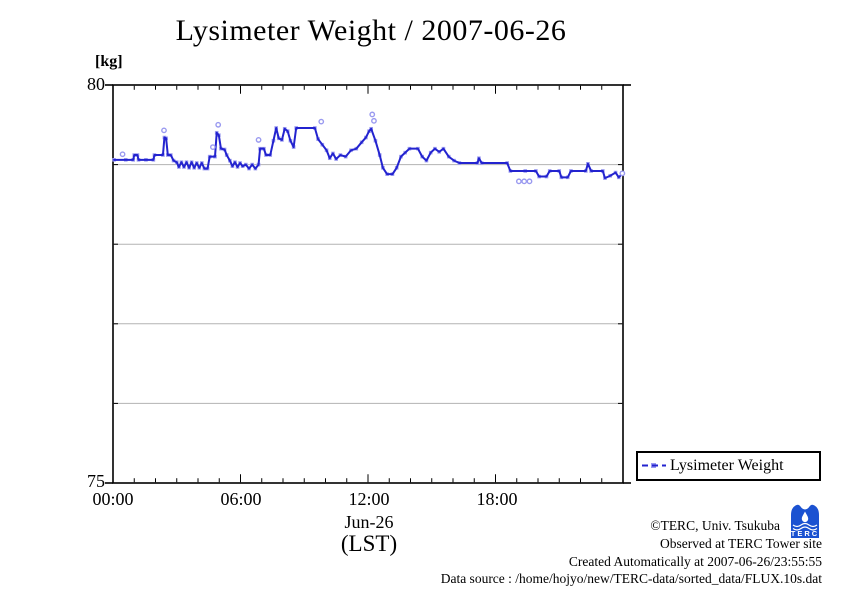 The image size is (842, 595). I want to click on chart-title: Lysimeter Weight / 2007-06-26, so click(371, 30).